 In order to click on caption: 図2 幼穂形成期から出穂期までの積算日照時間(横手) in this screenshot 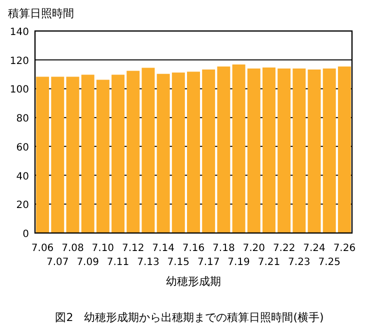, I will do `click(189, 317)`.